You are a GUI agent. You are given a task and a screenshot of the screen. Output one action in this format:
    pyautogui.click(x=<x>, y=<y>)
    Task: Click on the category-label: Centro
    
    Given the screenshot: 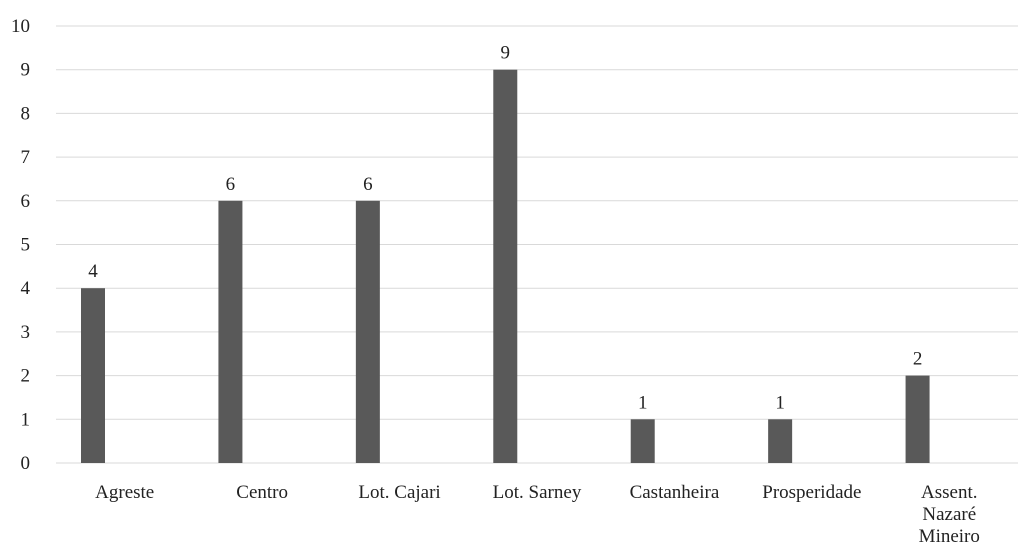 What is the action you would take?
    pyautogui.click(x=262, y=492)
    